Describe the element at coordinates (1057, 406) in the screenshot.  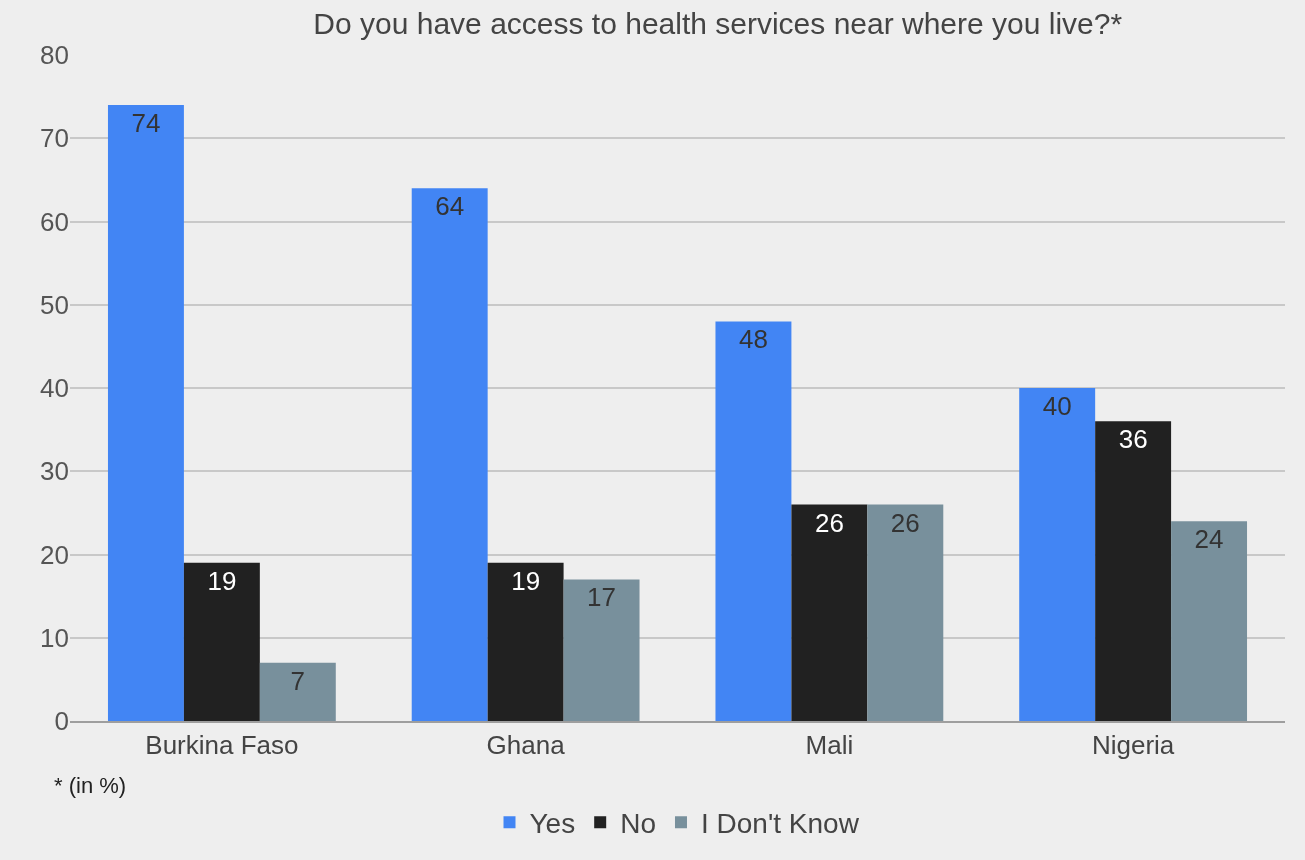
I see `data-label: 40` at that location.